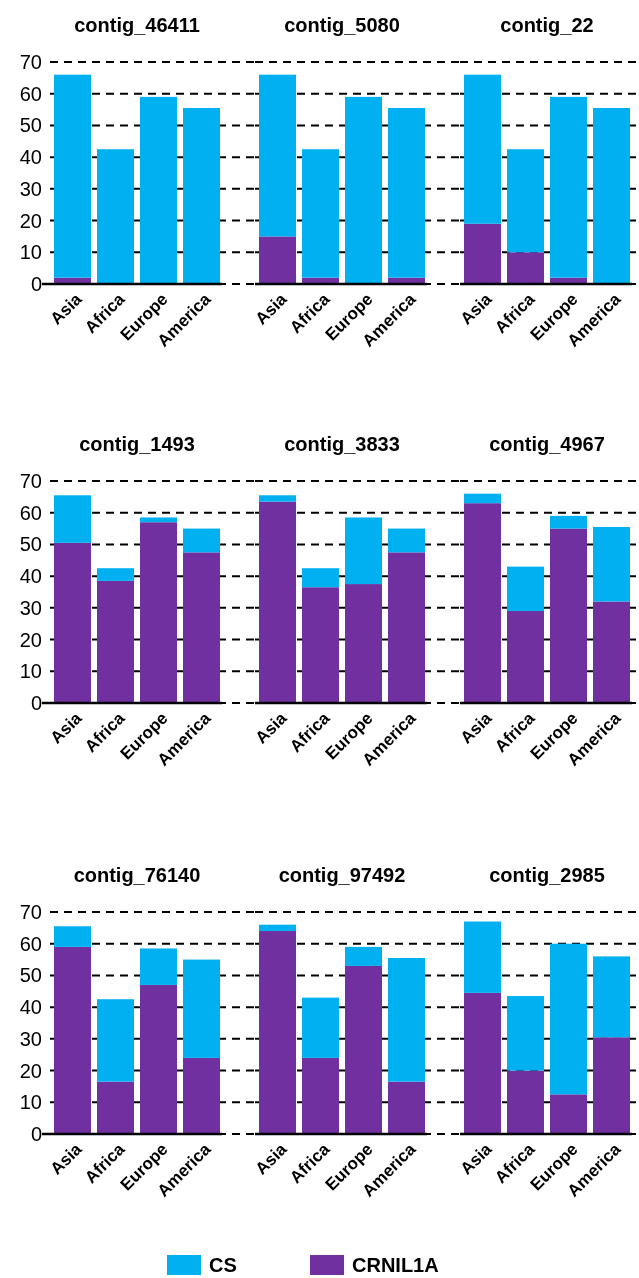  Describe the element at coordinates (137, 25) in the screenshot. I see `chart-title: contig_46411` at that location.